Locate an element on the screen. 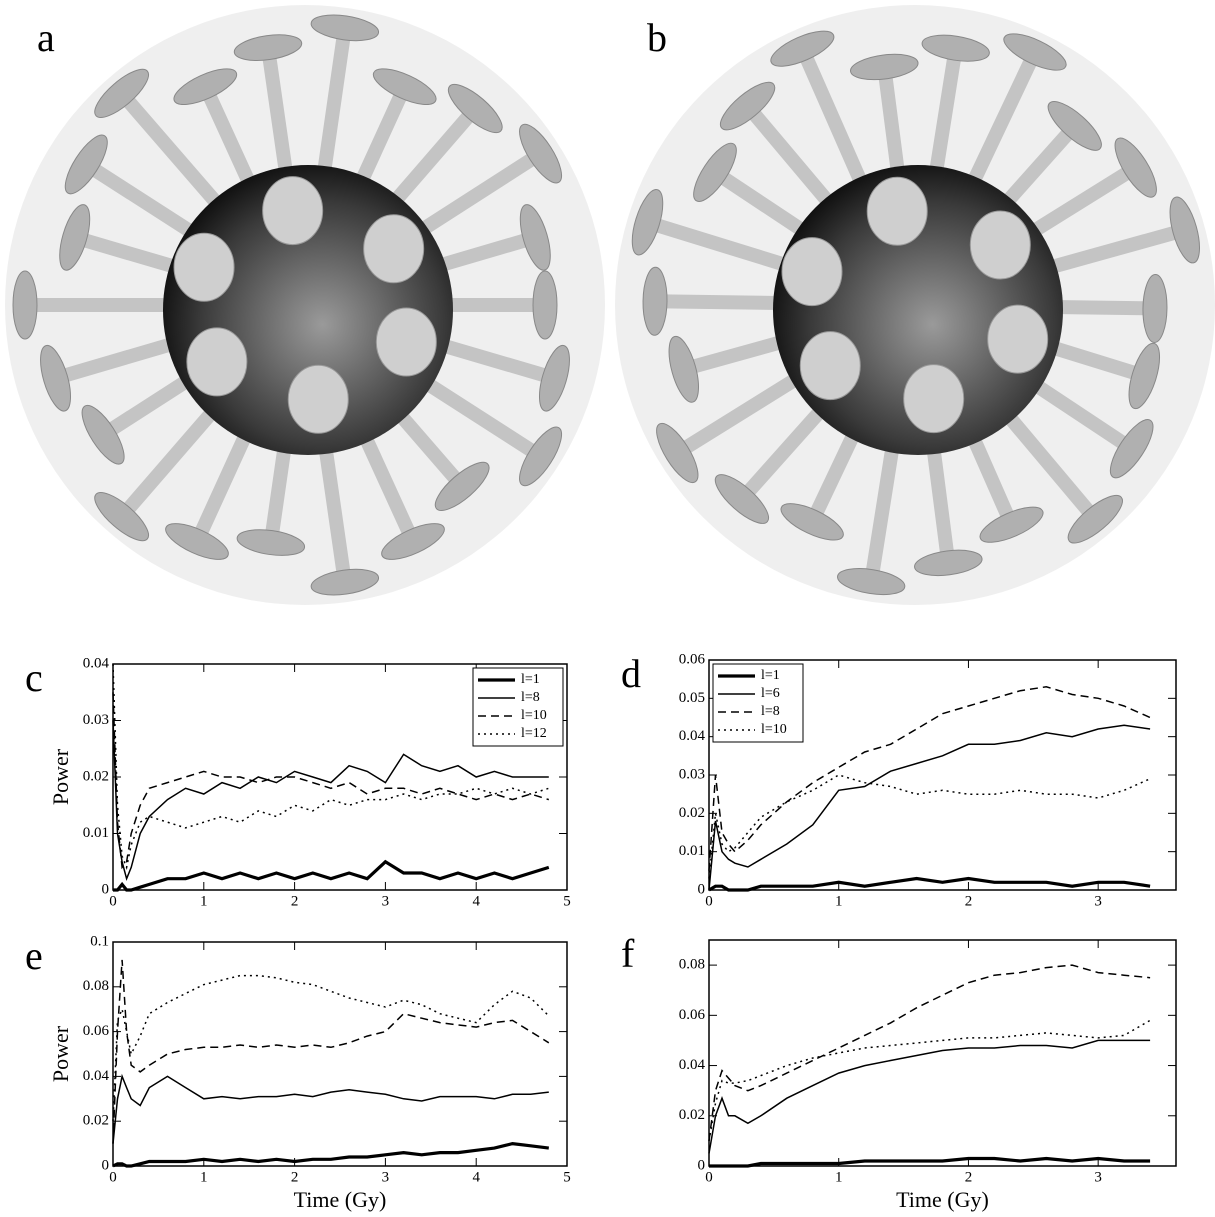  legend-label: l=10 is located at coordinates (534, 715).